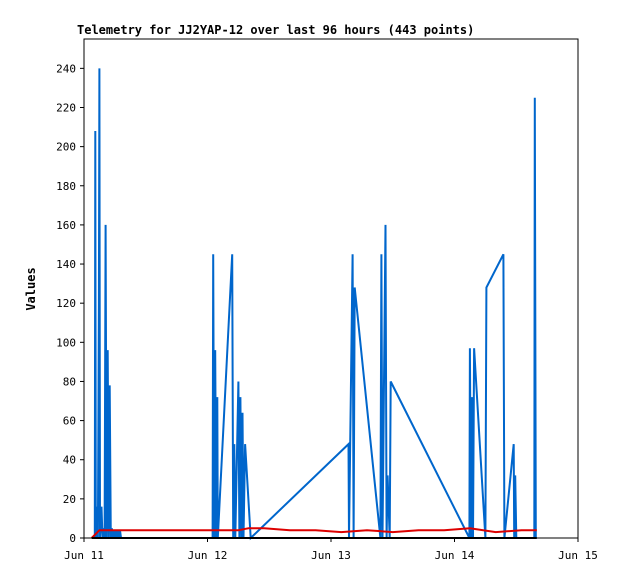 The height and width of the screenshot is (579, 618). I want to click on x-tick-label: Jun 13, so click(331, 555).